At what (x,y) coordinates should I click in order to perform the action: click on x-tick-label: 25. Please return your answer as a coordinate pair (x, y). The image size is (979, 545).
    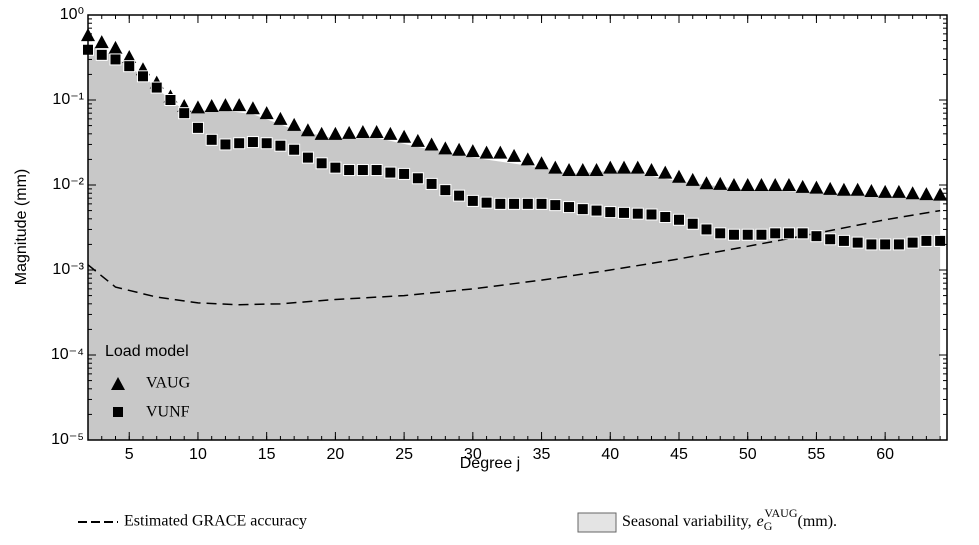
    Looking at the image, I should click on (404, 454).